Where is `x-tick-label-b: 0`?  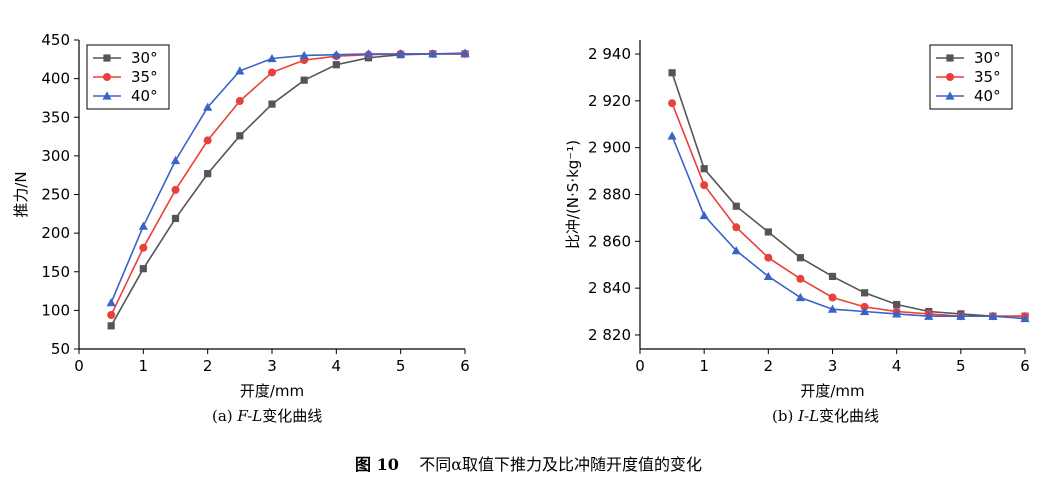 x-tick-label-b: 0 is located at coordinates (640, 366).